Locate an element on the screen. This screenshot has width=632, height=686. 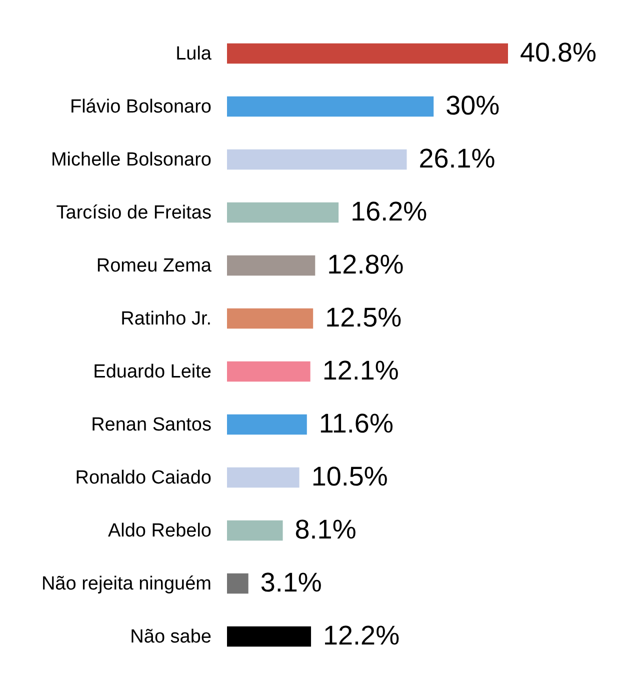
data-label: 12.8% is located at coordinates (365, 265).